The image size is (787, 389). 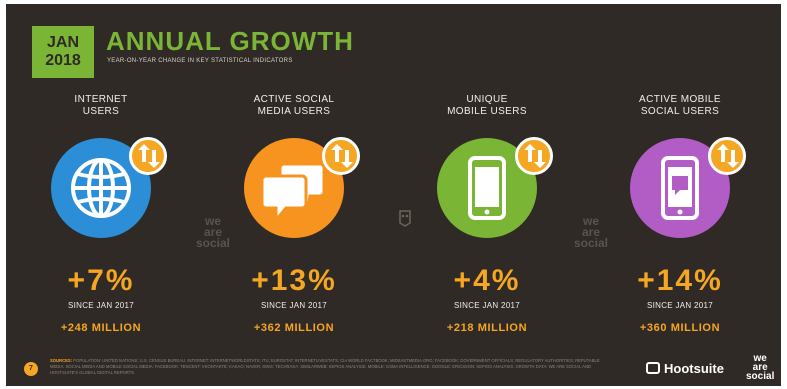 I want to click on stat-label: UNIQUE MOBILE USERS, so click(x=487, y=105).